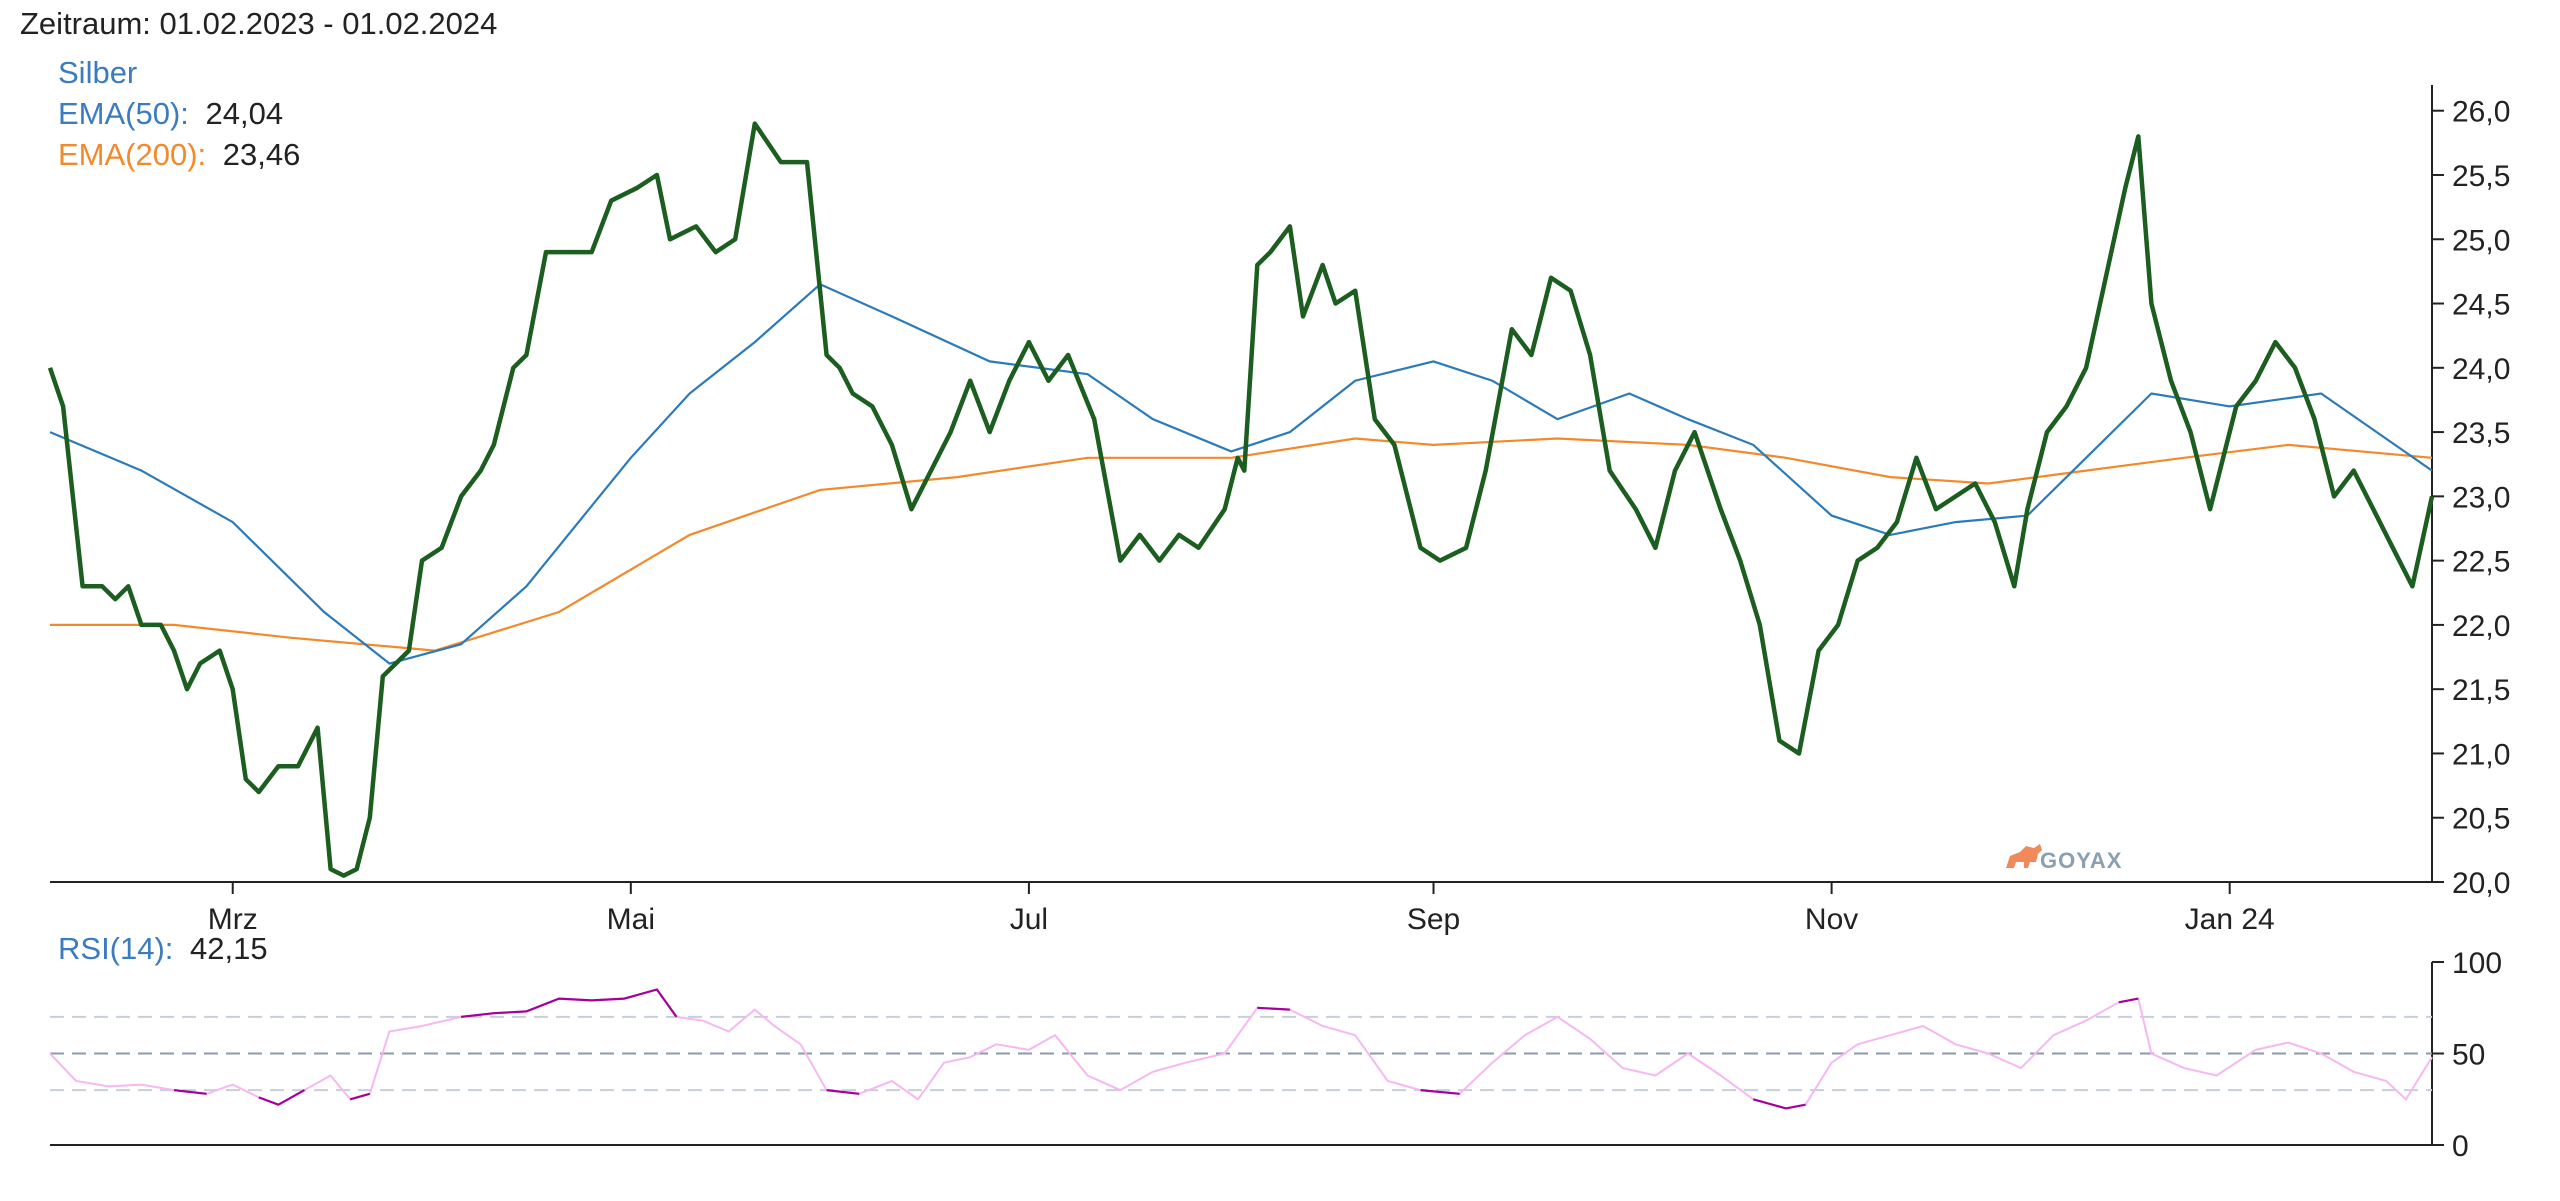 This screenshot has height=1201, width=2560. I want to click on watermark: GOYAX, so click(2064, 858).